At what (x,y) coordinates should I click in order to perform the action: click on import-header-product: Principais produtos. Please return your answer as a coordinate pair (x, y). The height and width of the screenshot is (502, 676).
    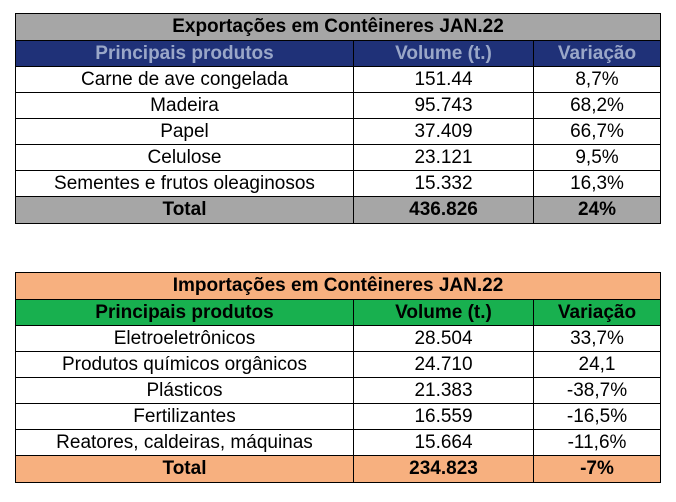
    Looking at the image, I should click on (184, 312).